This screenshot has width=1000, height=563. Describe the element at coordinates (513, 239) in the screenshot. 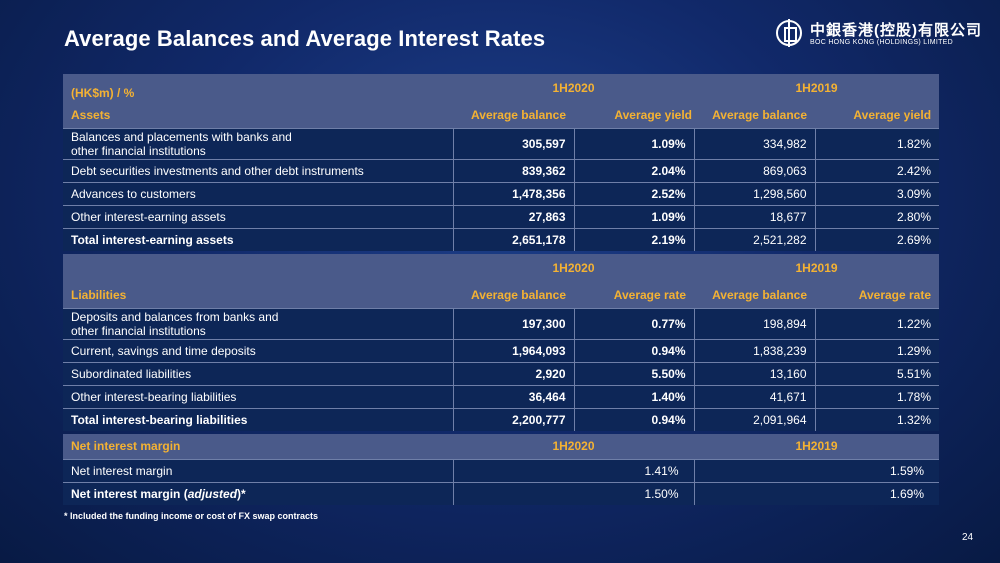

I see `cell-value: 2,651,178` at that location.